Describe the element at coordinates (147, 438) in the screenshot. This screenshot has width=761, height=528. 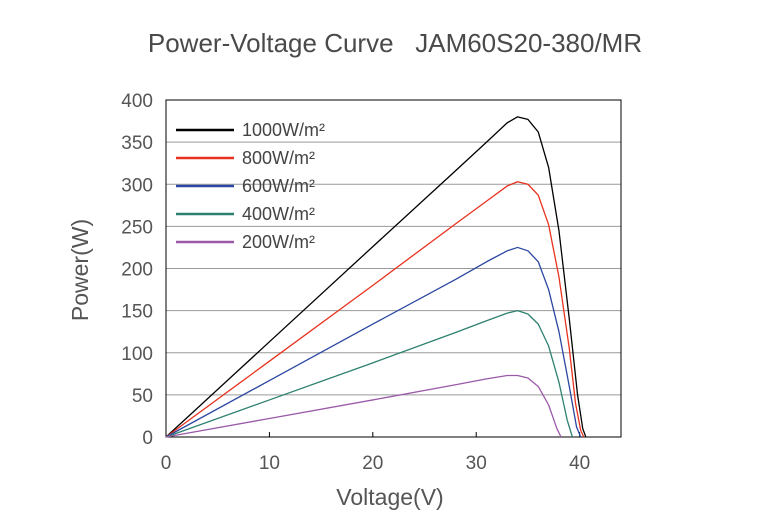
I see `y-tick-label: 0` at that location.